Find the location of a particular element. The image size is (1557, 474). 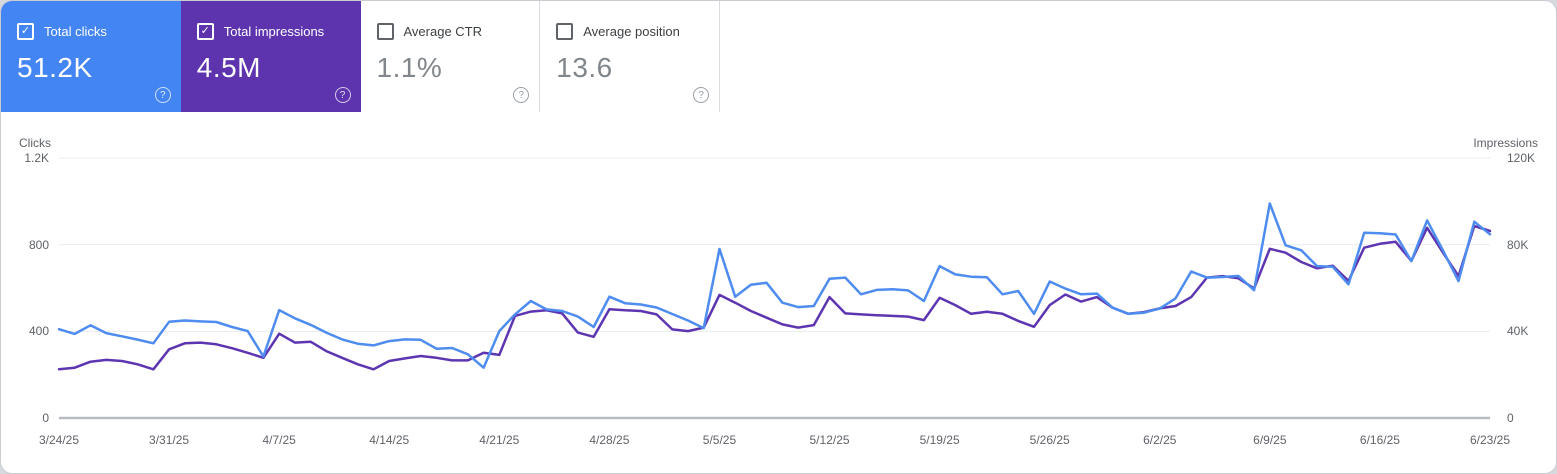

x-axis-date-label: 5/12/25 is located at coordinates (829, 440).